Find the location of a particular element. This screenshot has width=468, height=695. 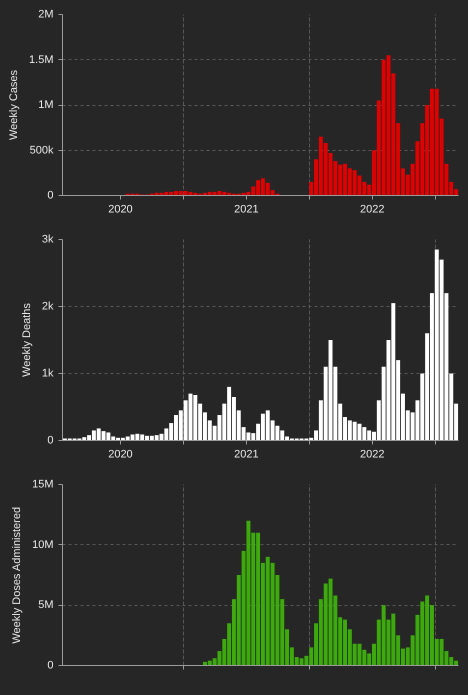

y-axis-title: Weekly Cases is located at coordinates (14, 104).